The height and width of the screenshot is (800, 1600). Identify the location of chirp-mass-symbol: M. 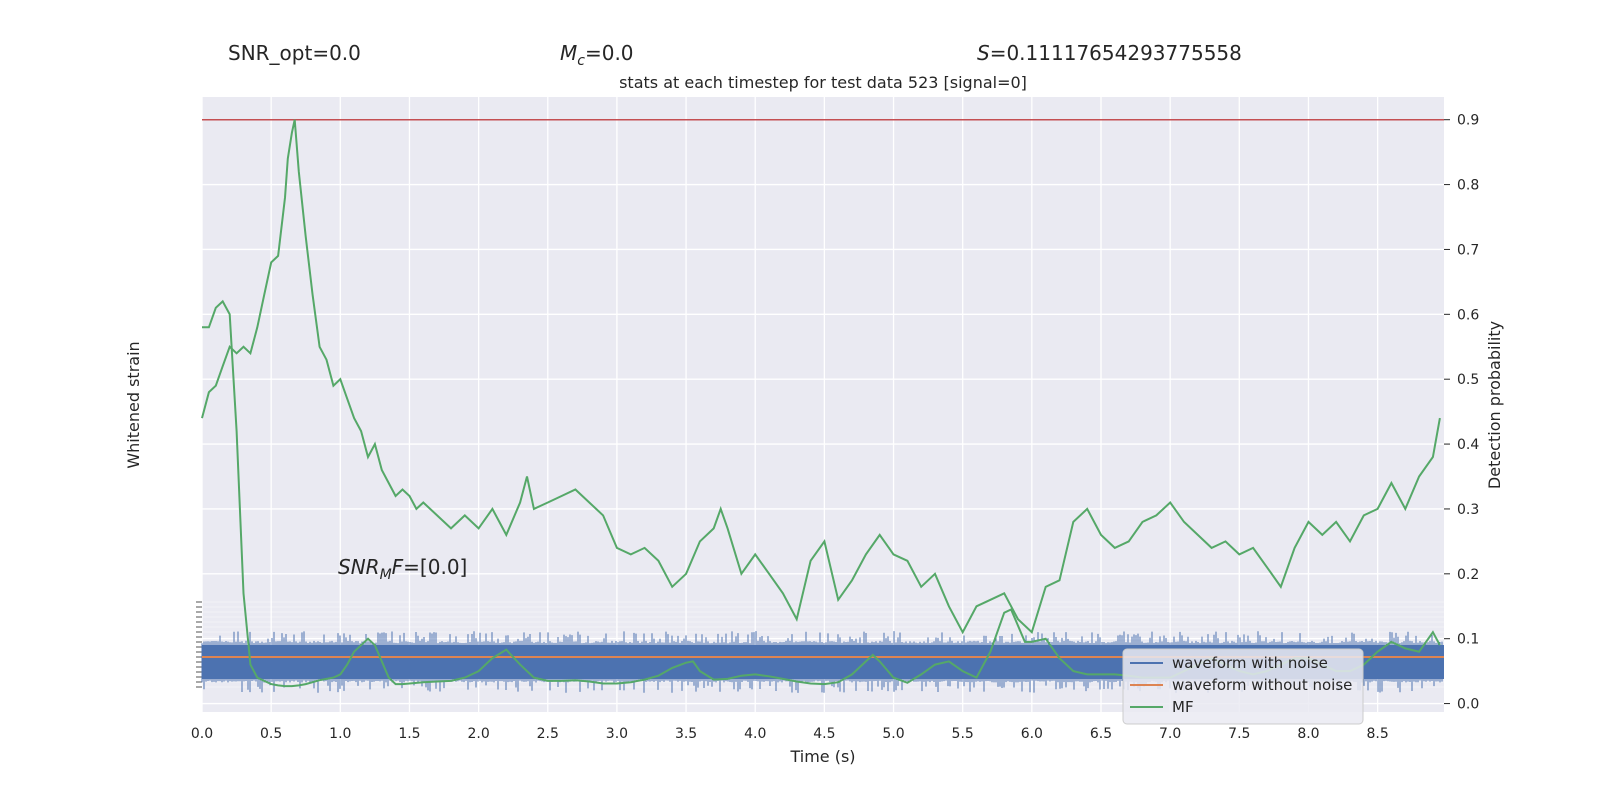
(568, 53).